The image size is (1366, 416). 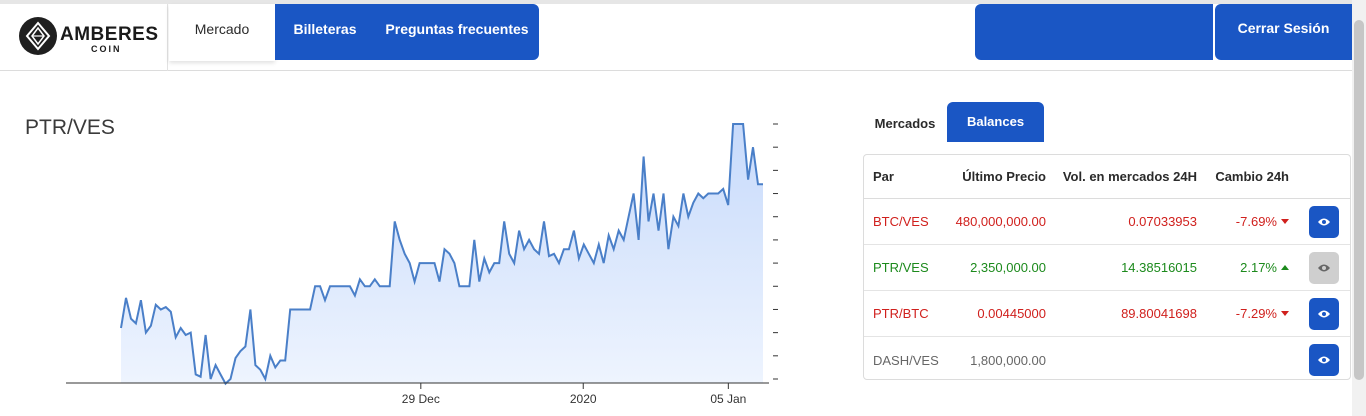 What do you see at coordinates (1107, 360) in the screenshot?
I see `table-row: DASH/VES 1,800,000.00` at bounding box center [1107, 360].